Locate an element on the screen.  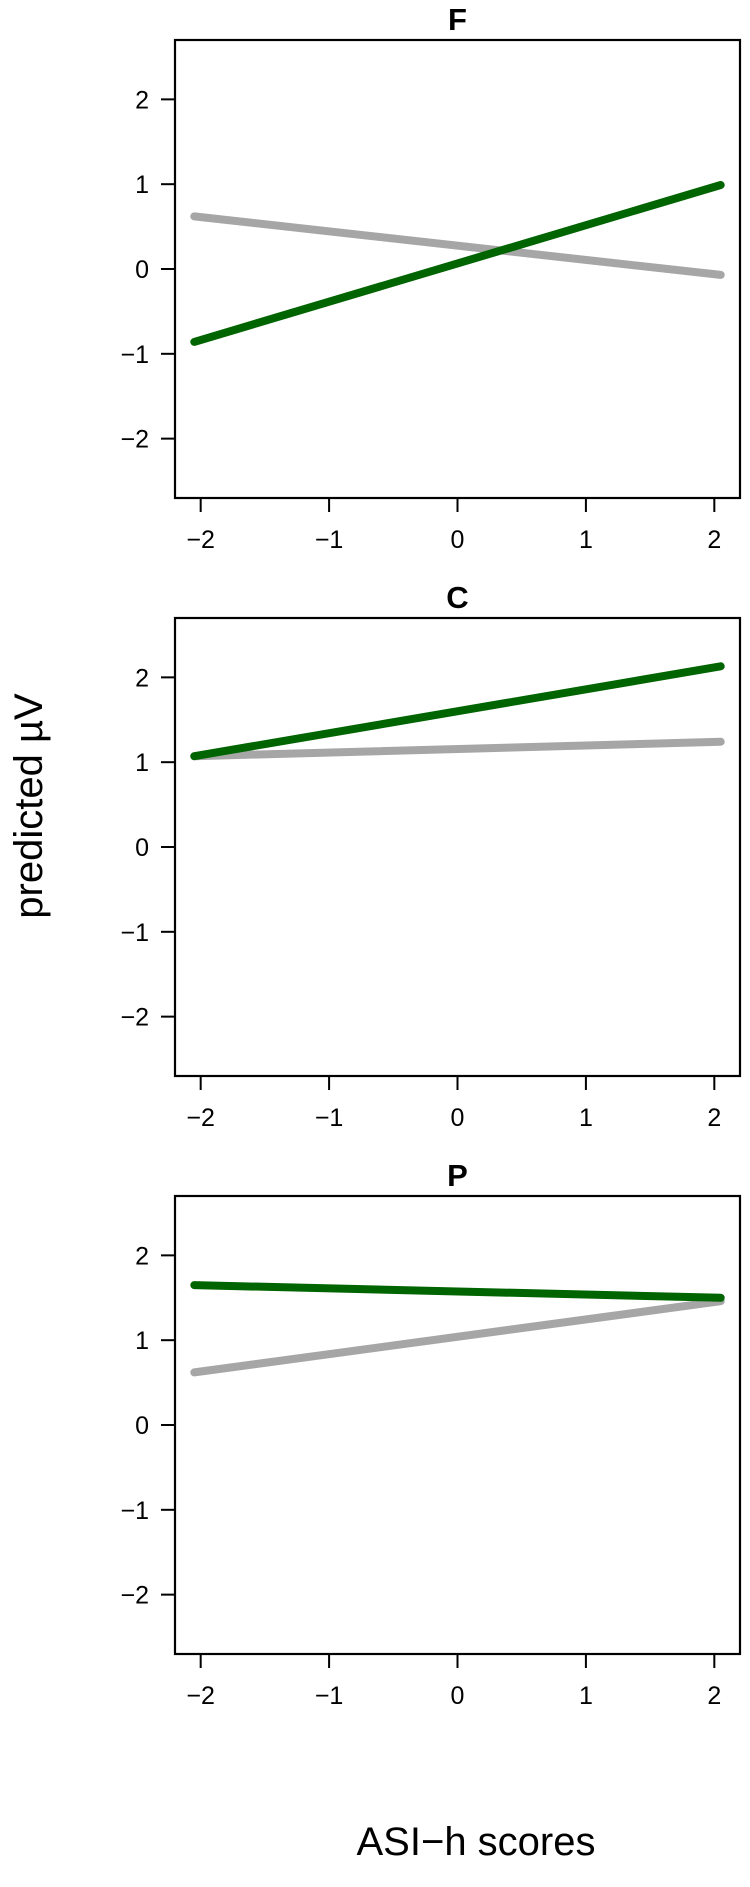
panel-title: P is located at coordinates (457, 1175).